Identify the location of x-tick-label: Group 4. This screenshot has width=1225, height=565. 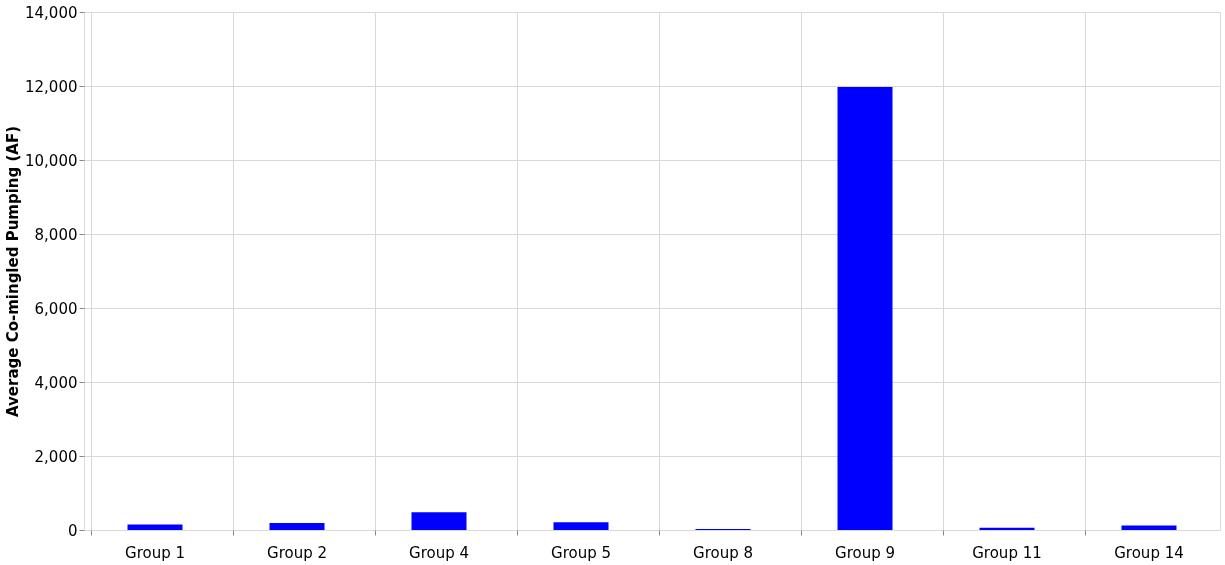
(439, 552).